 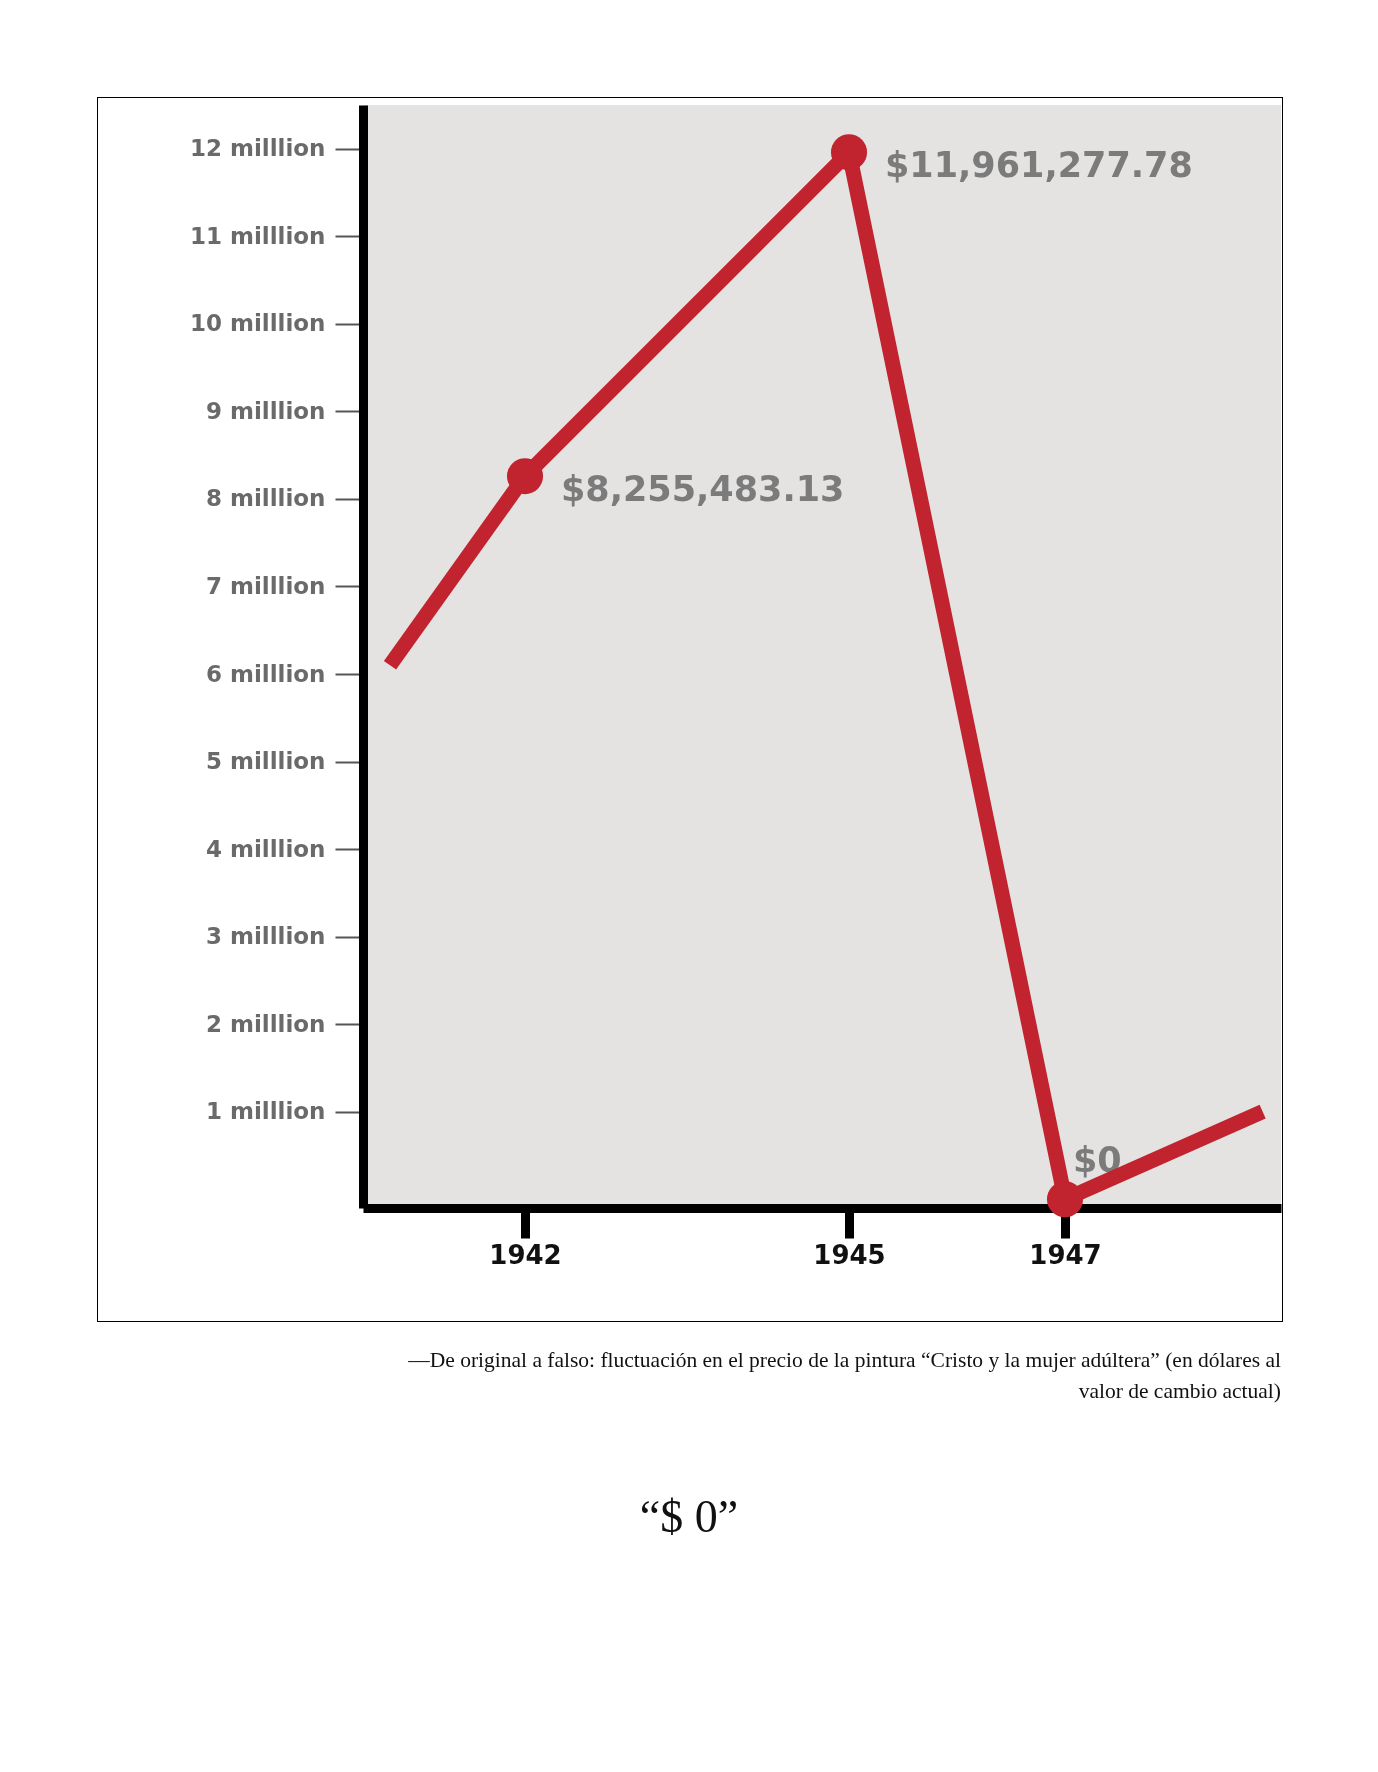 I want to click on y-tick-label: 9 milllion, so click(x=265, y=410).